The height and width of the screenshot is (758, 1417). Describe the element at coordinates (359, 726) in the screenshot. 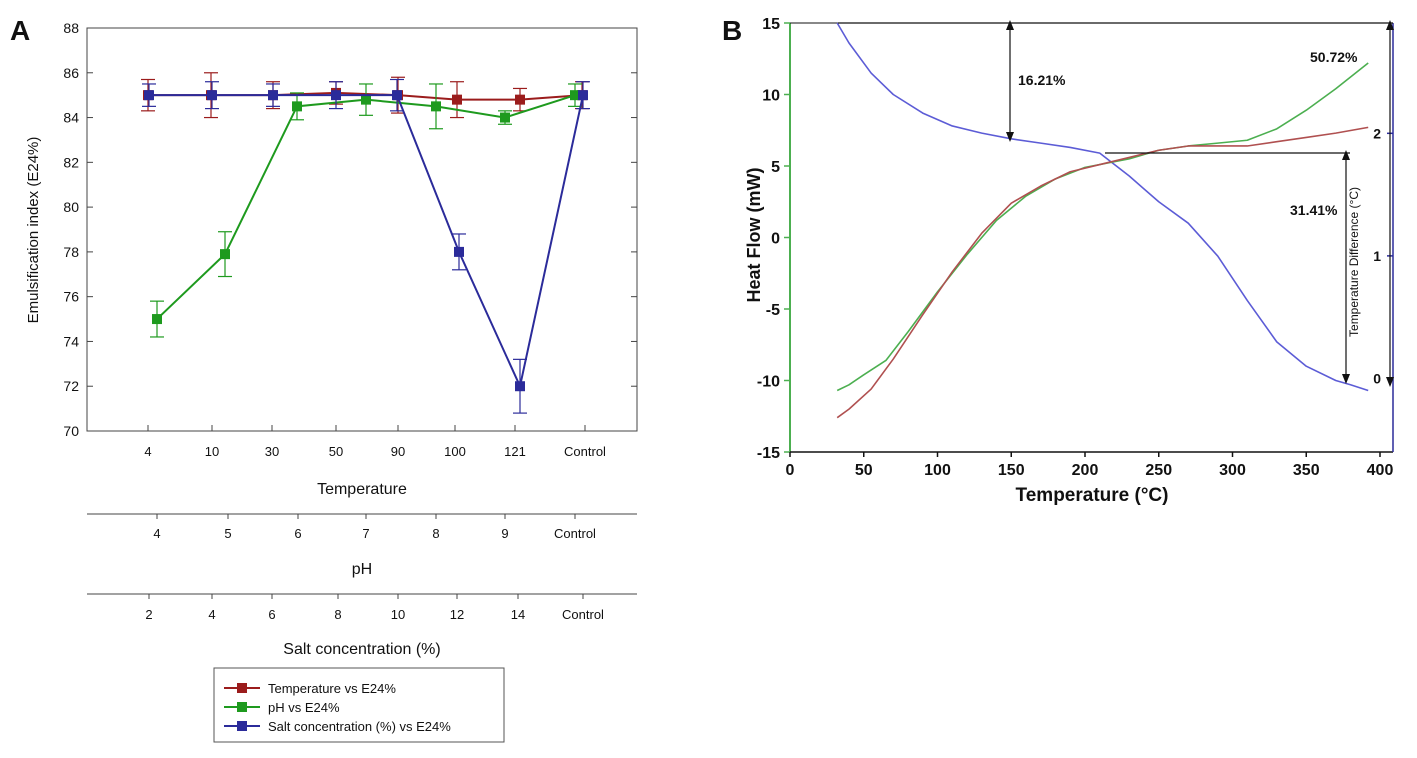

I see `legend-label: Salt concentration (%) vs E24%` at that location.